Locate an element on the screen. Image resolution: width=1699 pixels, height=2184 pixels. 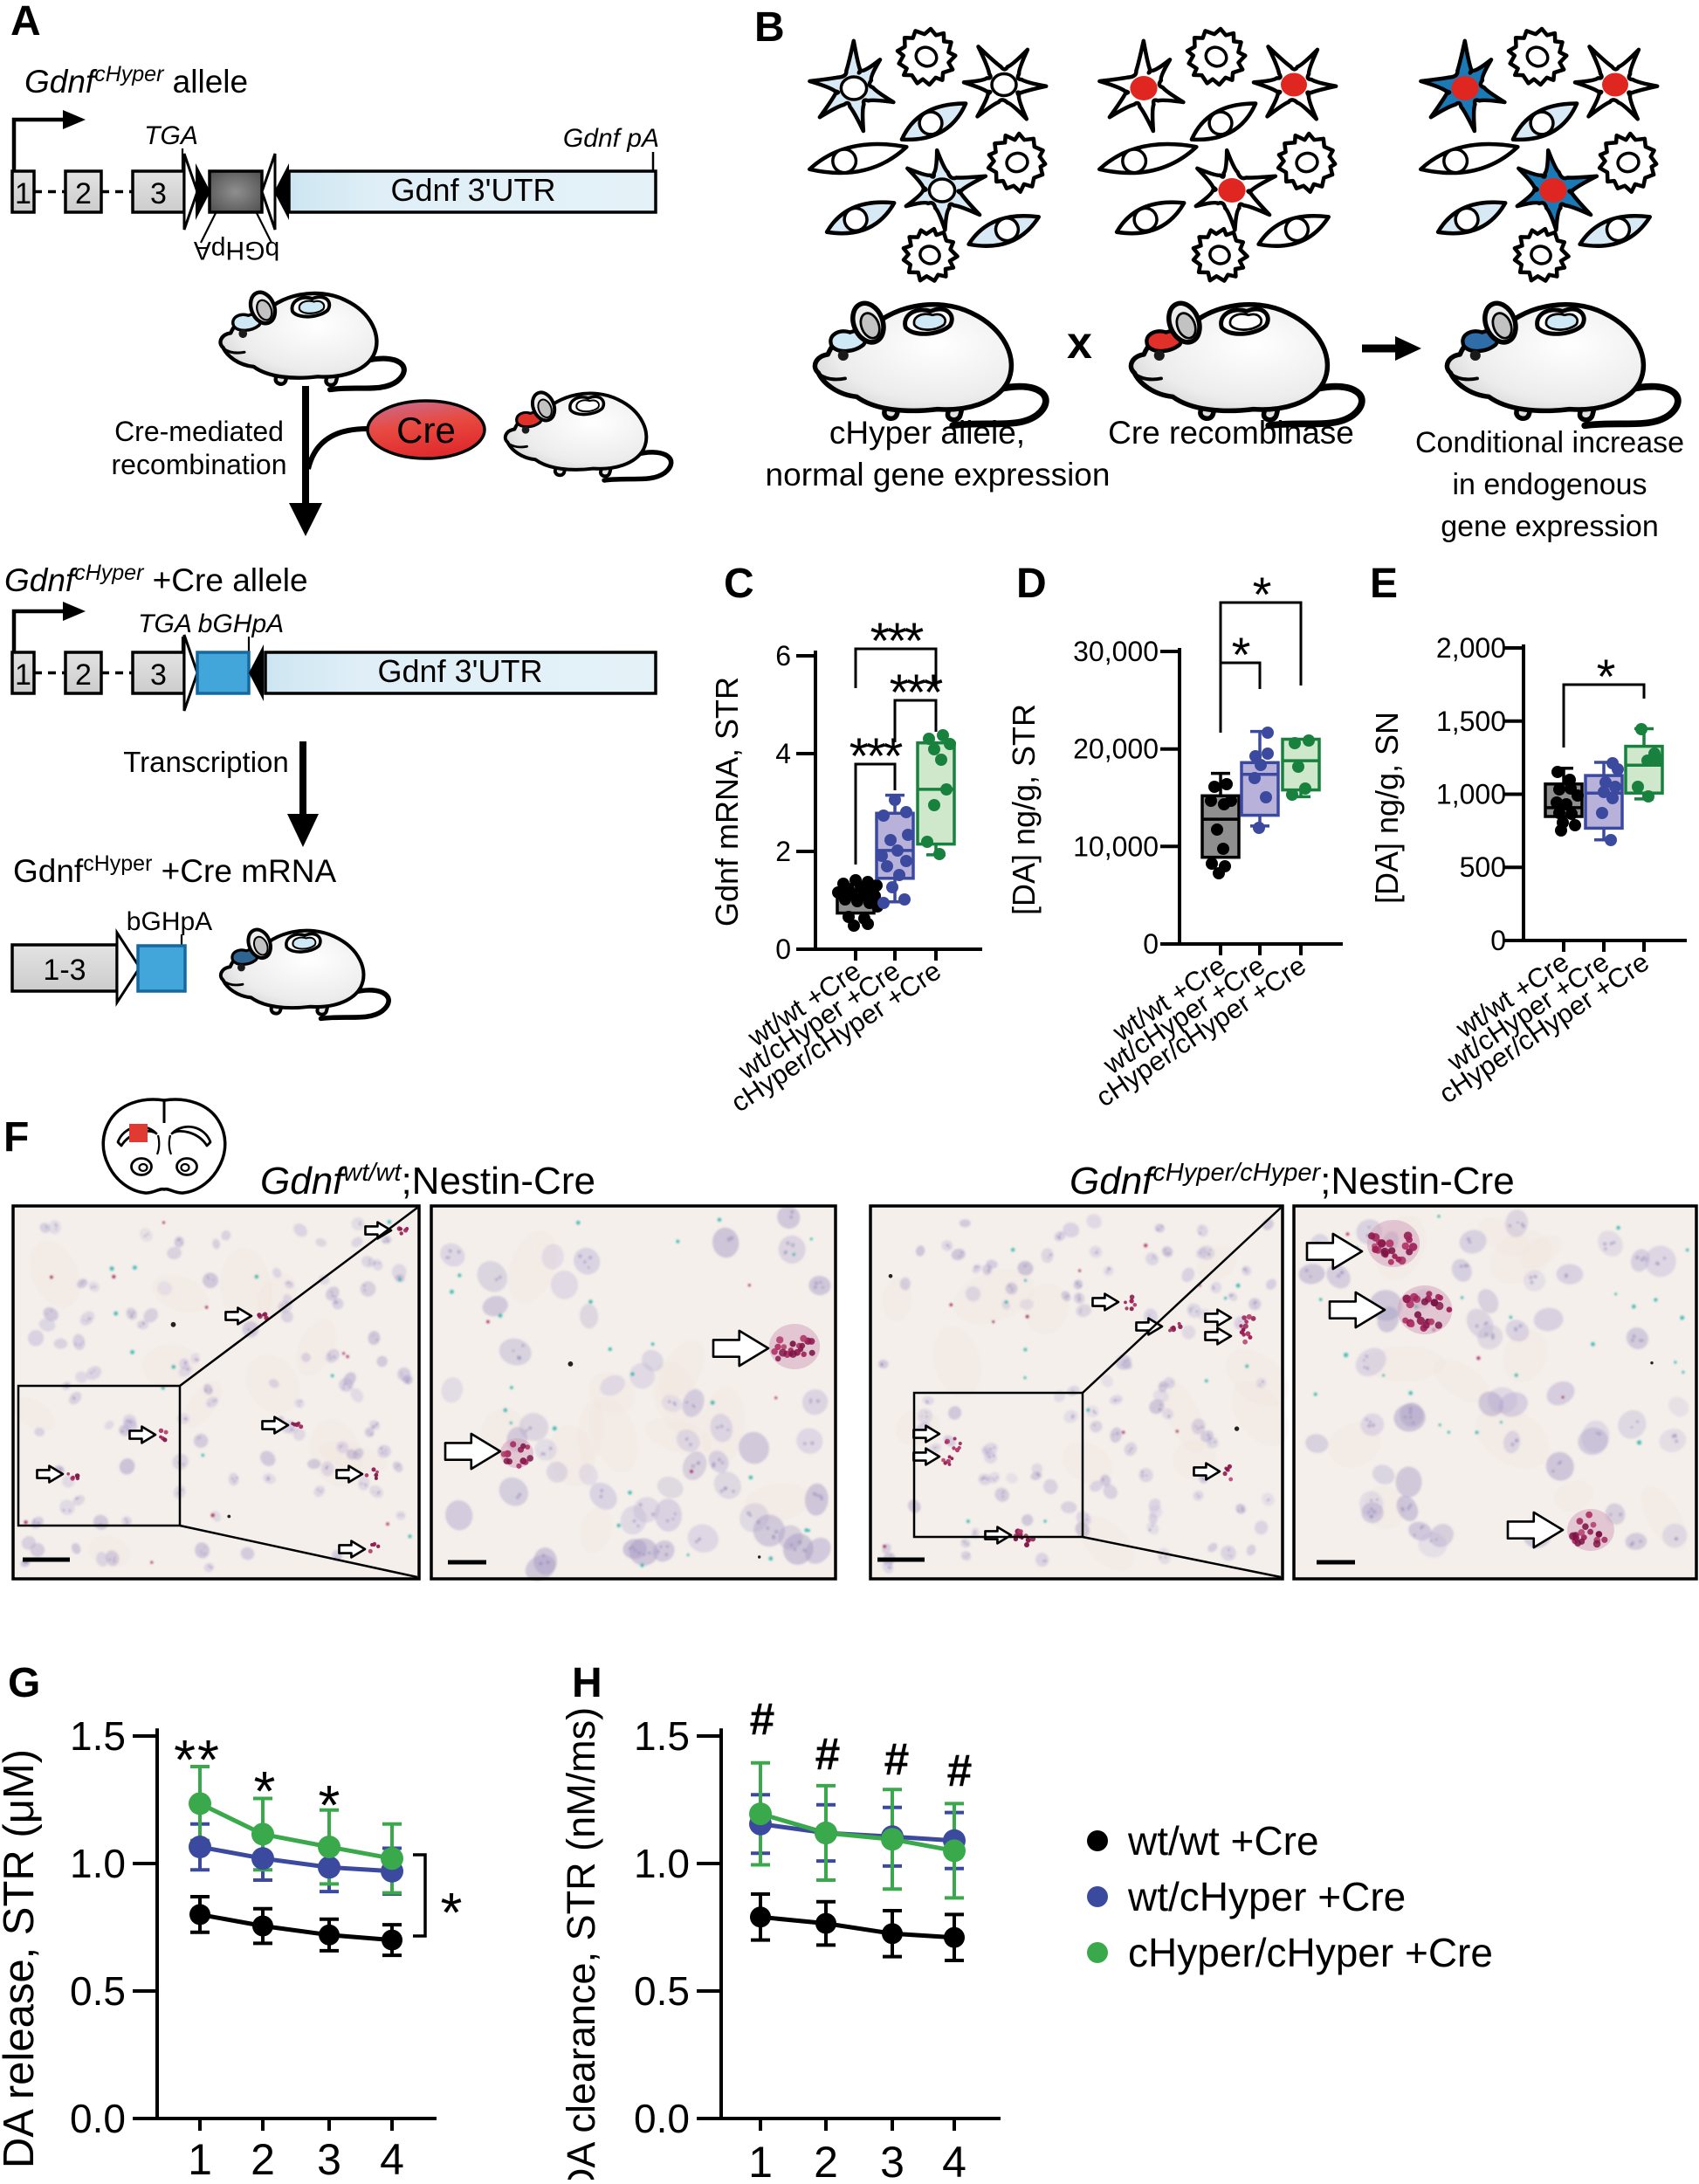
svg-text: DA release, STR (μM) is located at coordinates (21, 1958).